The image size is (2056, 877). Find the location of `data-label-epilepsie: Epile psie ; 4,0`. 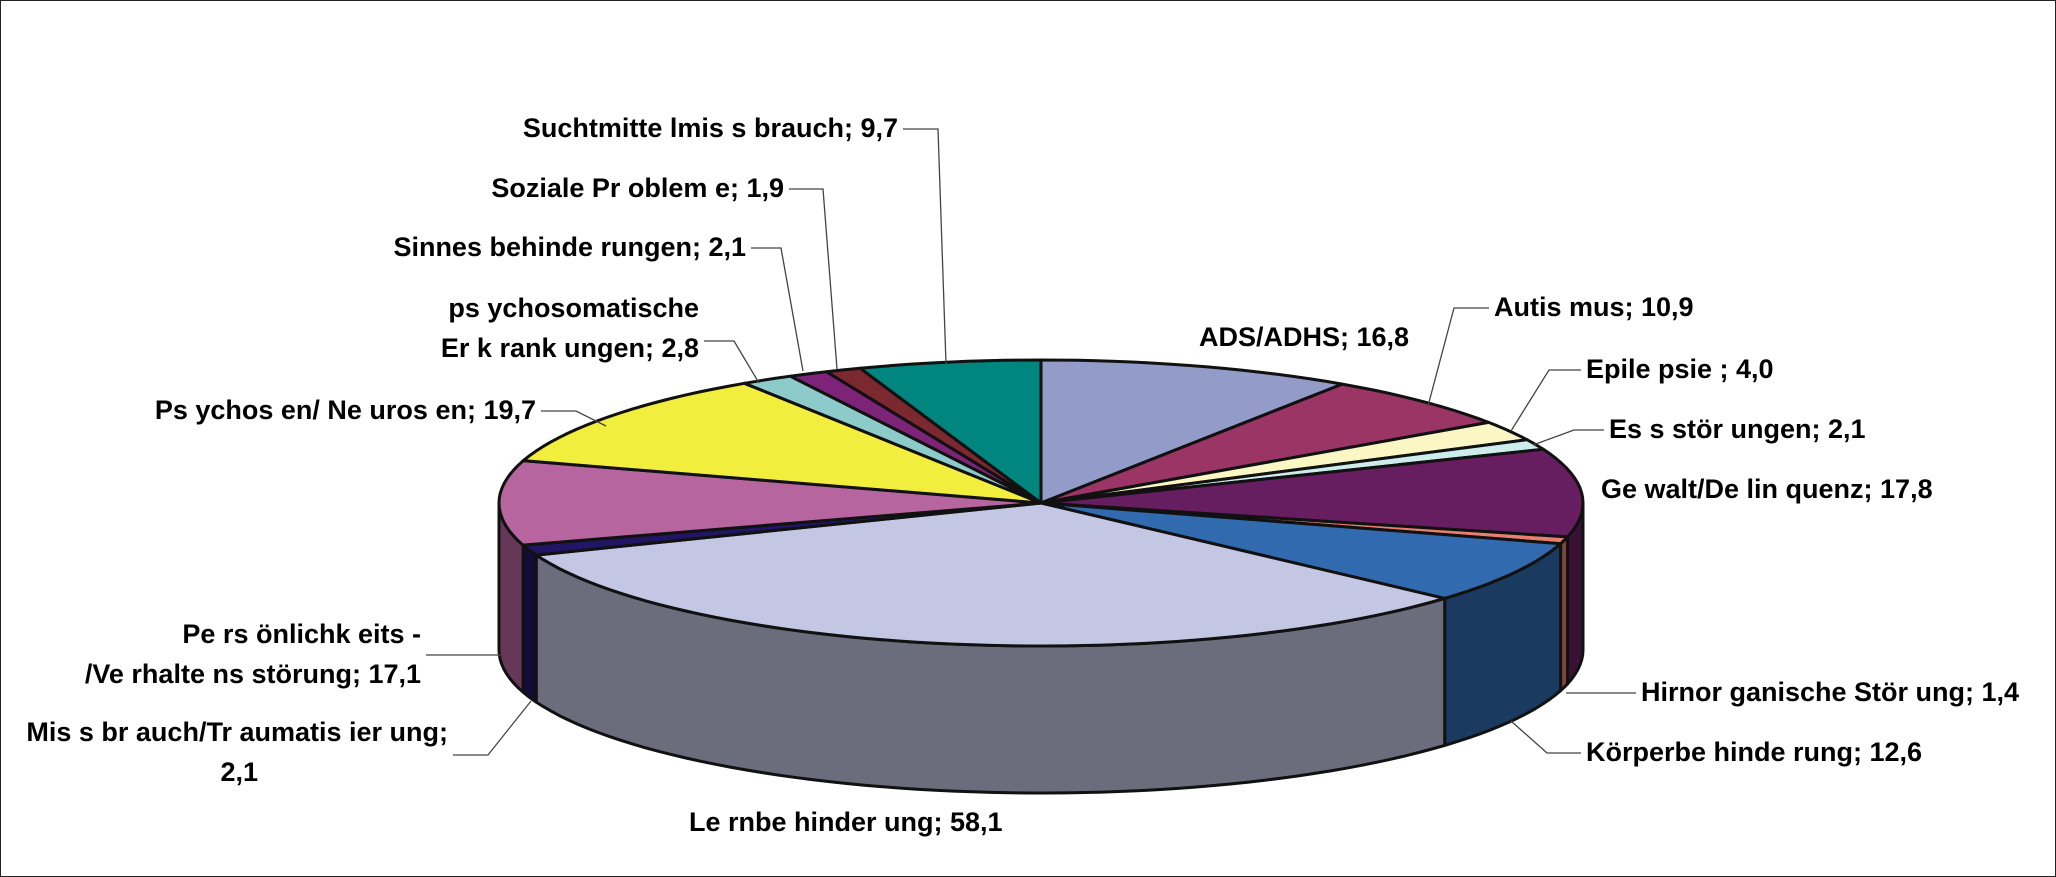

data-label-epilepsie: Epile psie ; 4,0 is located at coordinates (1680, 369).